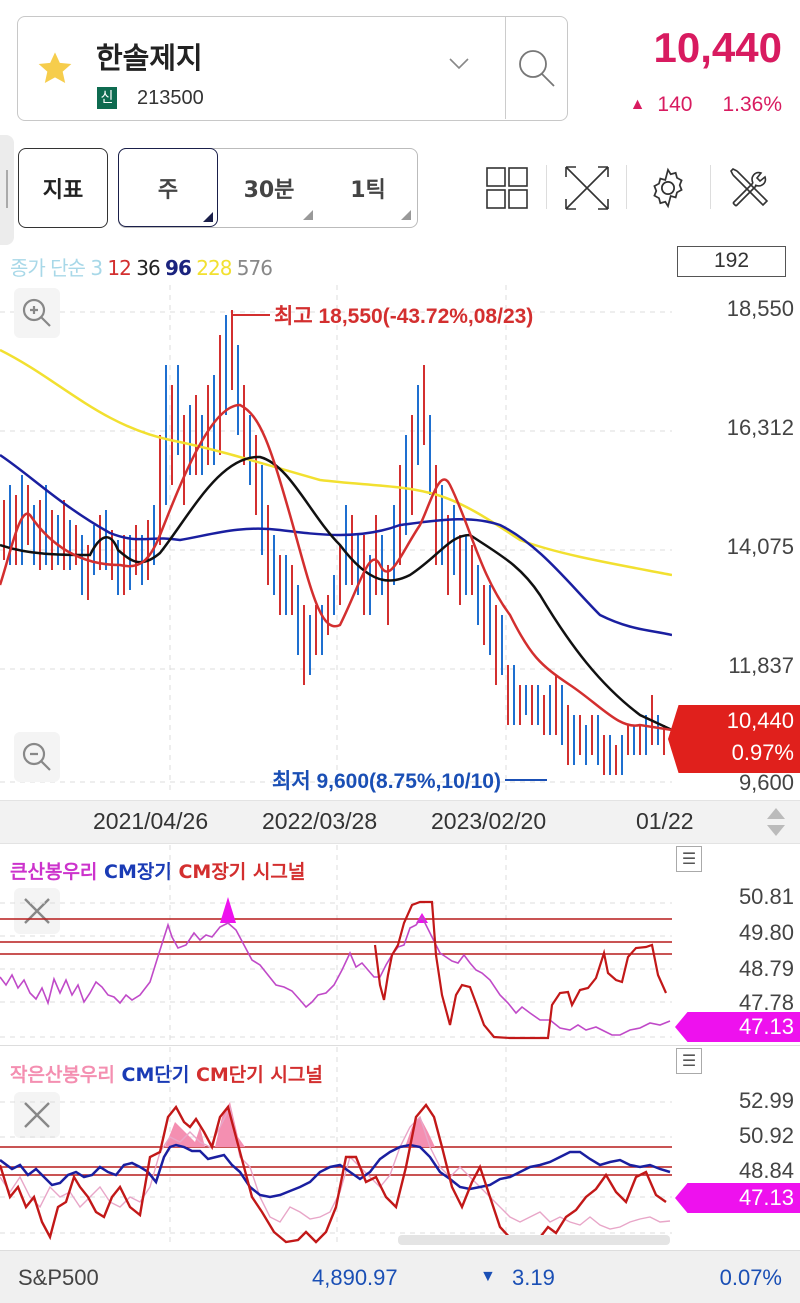 This screenshot has height=1303, width=800. Describe the element at coordinates (776, 824) in the screenshot. I see `resize-updown-icon` at that location.